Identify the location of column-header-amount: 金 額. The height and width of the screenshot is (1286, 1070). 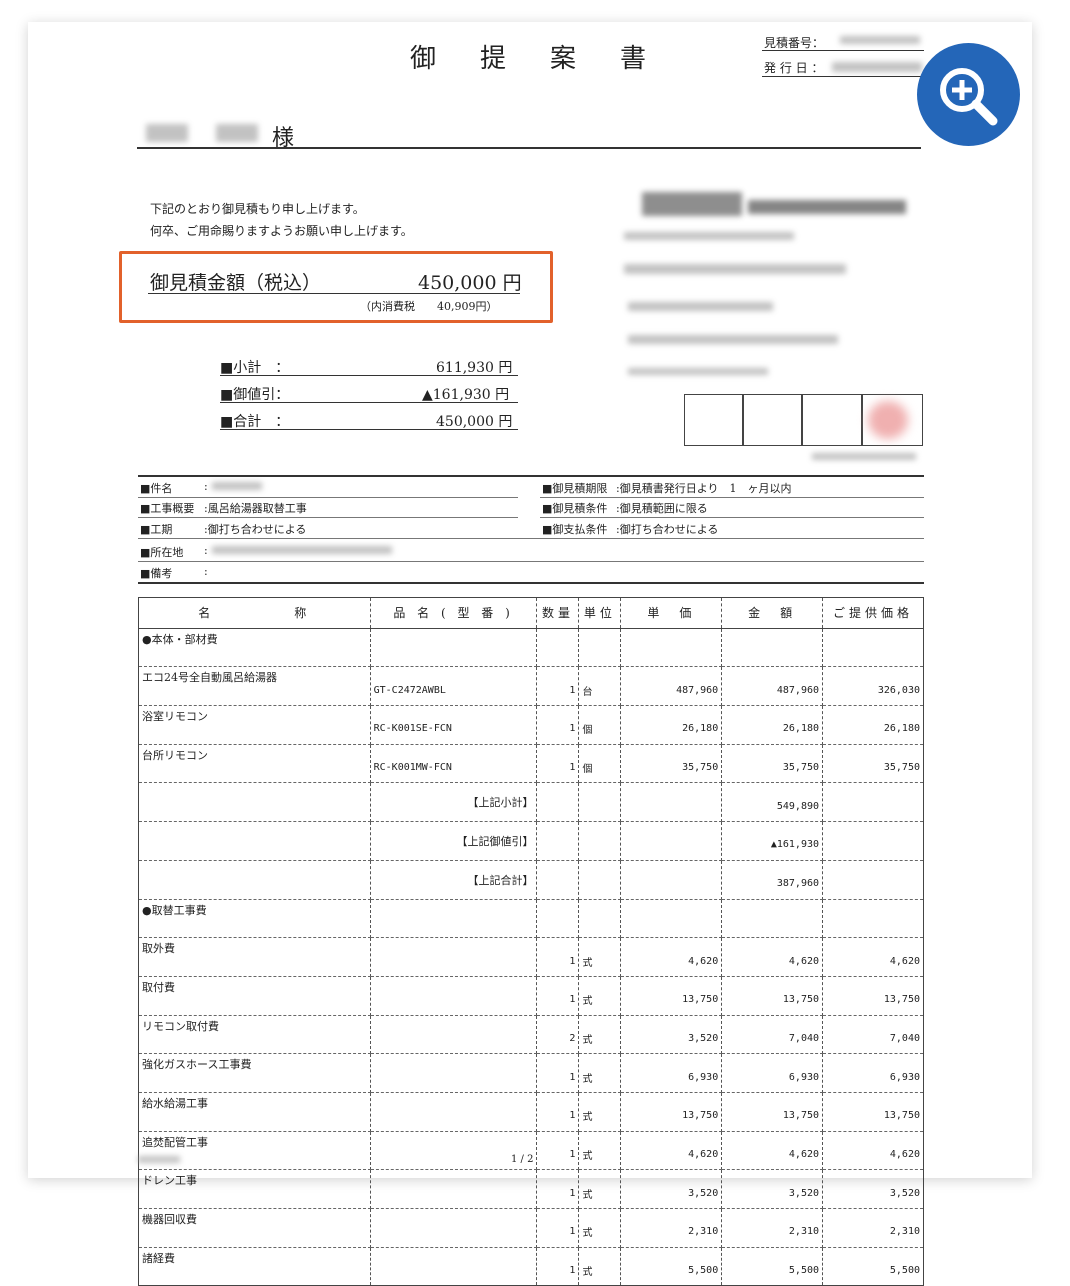
(772, 613).